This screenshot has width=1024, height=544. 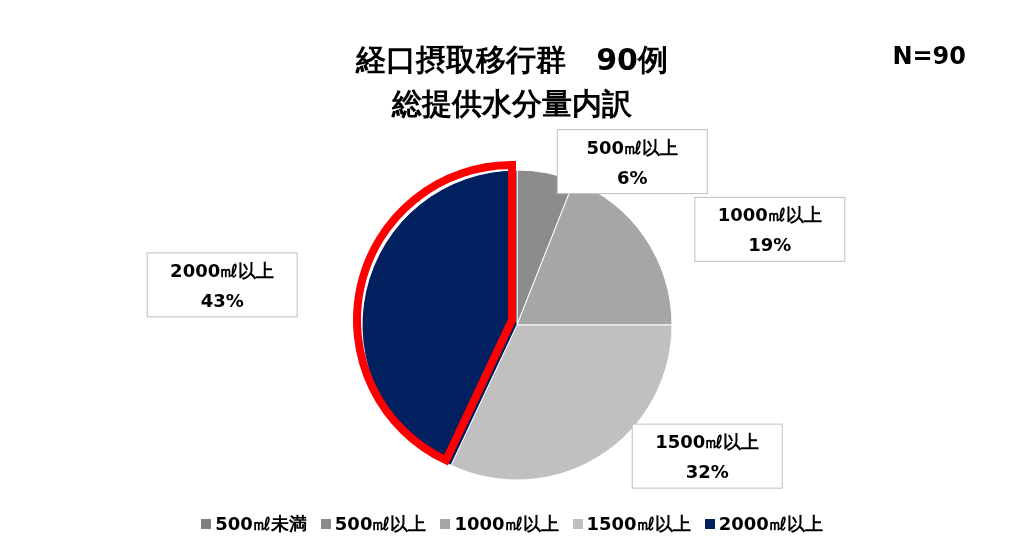 I want to click on legend-label: 2000㎖以上, so click(x=770, y=524).